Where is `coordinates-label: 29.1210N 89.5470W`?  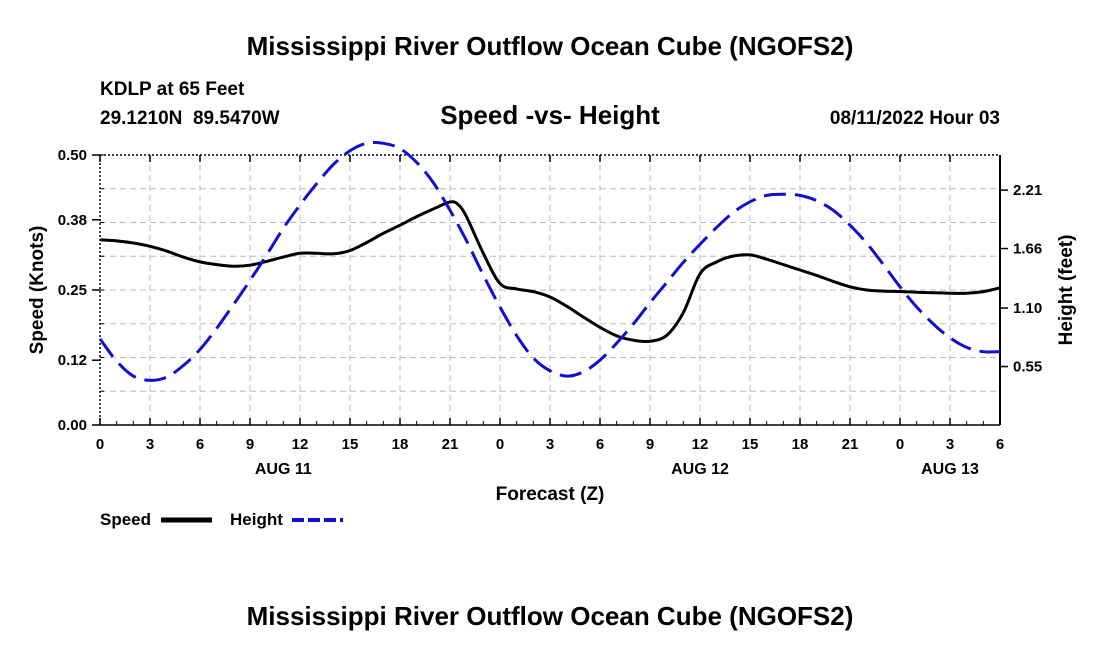 coordinates-label: 29.1210N 89.5470W is located at coordinates (190, 118).